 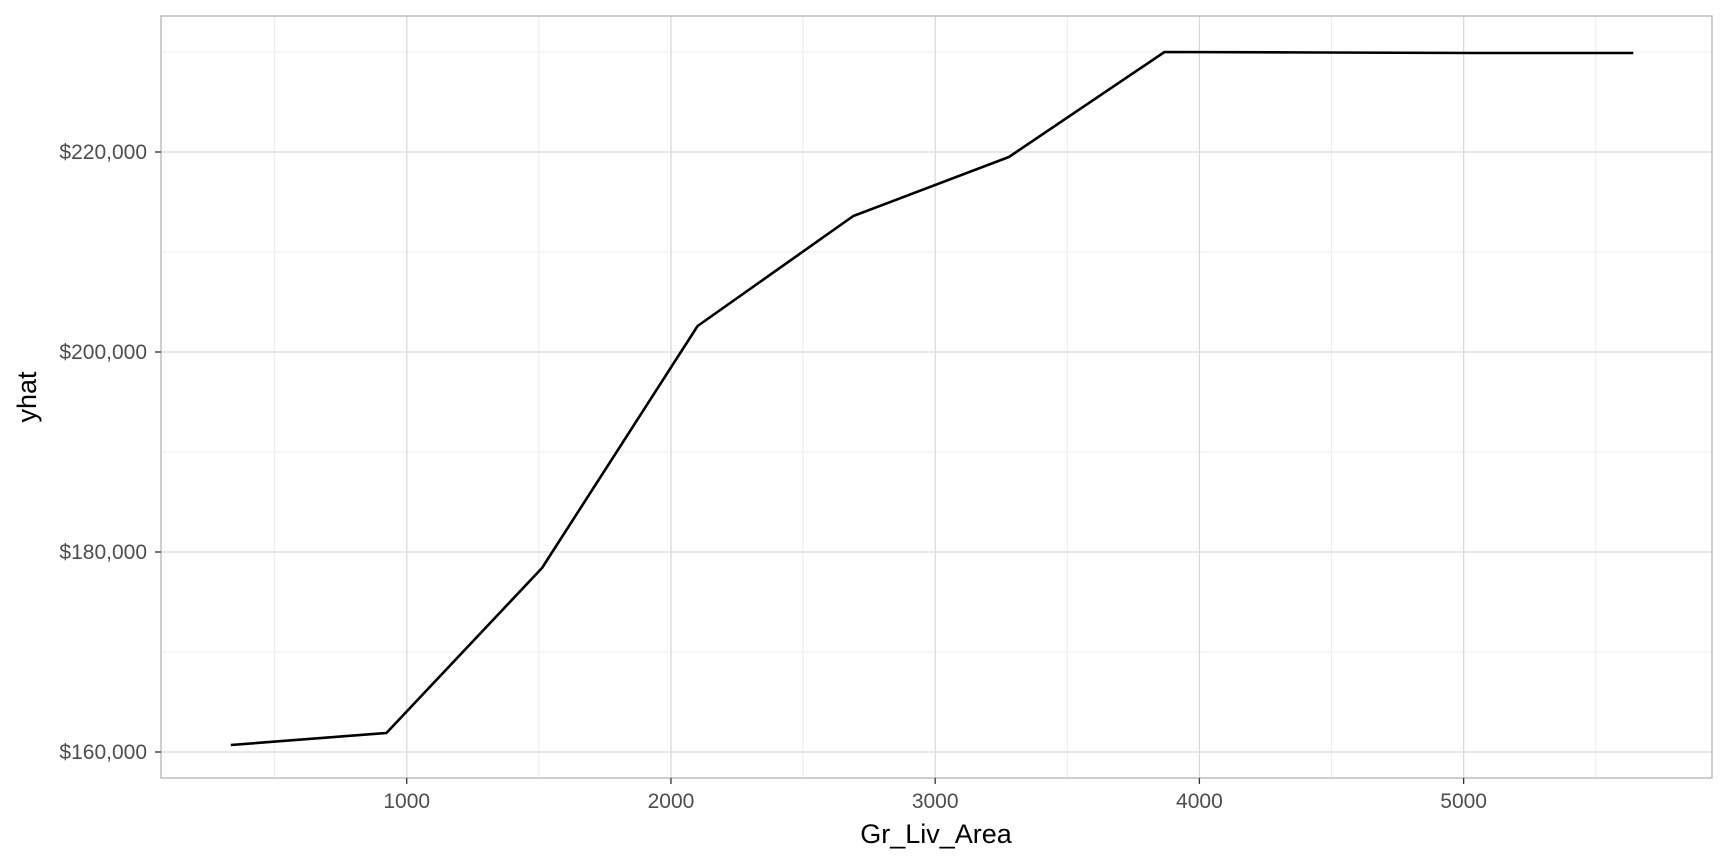 What do you see at coordinates (935, 801) in the screenshot?
I see `x-tick-label: 3000` at bounding box center [935, 801].